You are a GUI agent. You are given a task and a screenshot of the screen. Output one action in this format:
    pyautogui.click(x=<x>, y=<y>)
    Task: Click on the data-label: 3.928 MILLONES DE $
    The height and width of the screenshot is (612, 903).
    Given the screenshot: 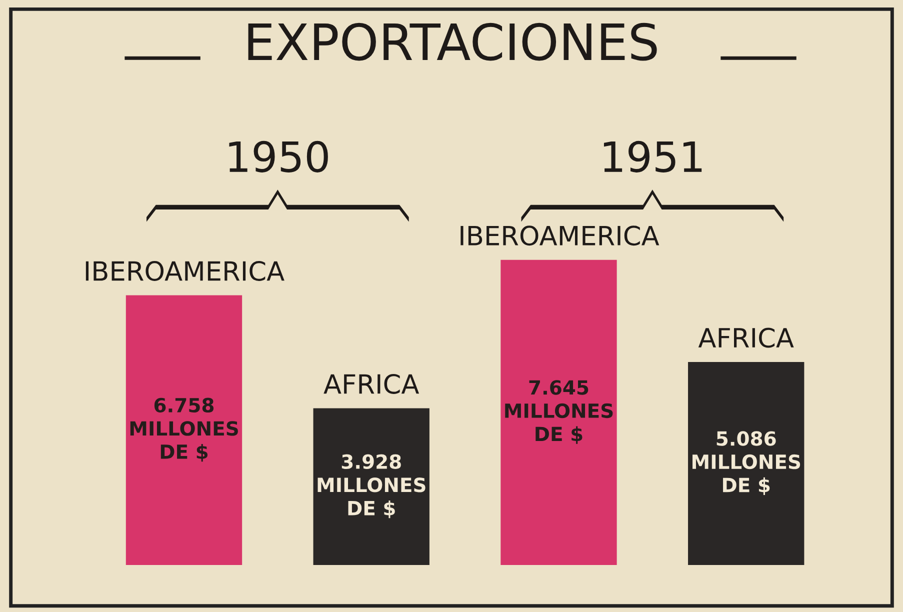 What is the action you would take?
    pyautogui.click(x=372, y=486)
    